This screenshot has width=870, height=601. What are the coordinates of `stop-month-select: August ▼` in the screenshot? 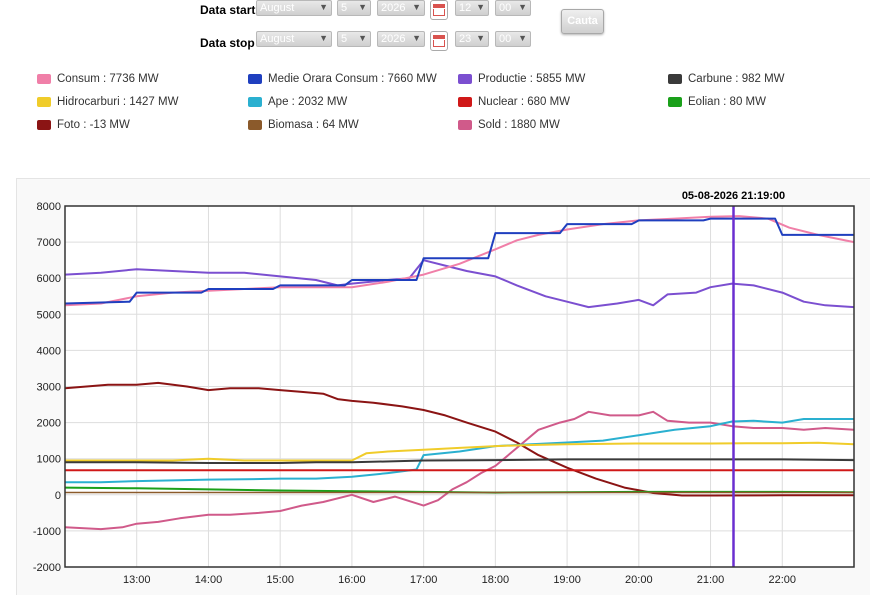 It's located at (294, 39).